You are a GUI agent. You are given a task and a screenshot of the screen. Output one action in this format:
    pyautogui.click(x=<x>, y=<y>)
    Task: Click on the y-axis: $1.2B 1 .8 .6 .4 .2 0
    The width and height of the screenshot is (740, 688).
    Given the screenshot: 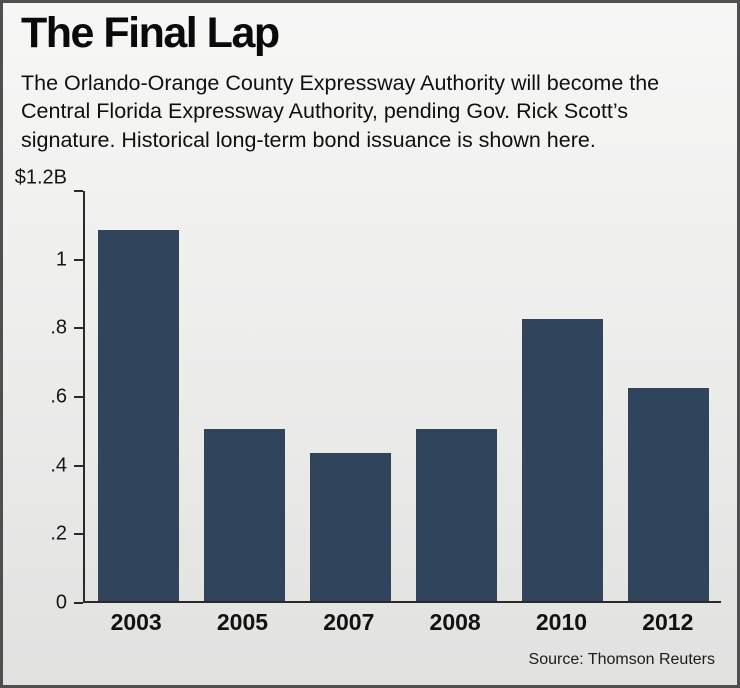 What is the action you would take?
    pyautogui.click(x=43, y=390)
    